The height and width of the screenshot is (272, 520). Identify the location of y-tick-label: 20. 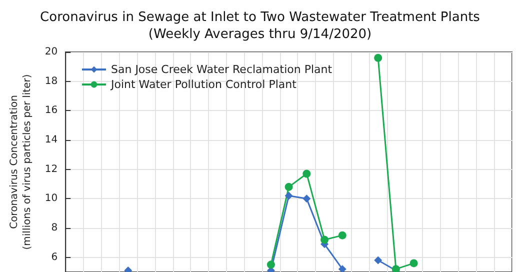
(51, 52).